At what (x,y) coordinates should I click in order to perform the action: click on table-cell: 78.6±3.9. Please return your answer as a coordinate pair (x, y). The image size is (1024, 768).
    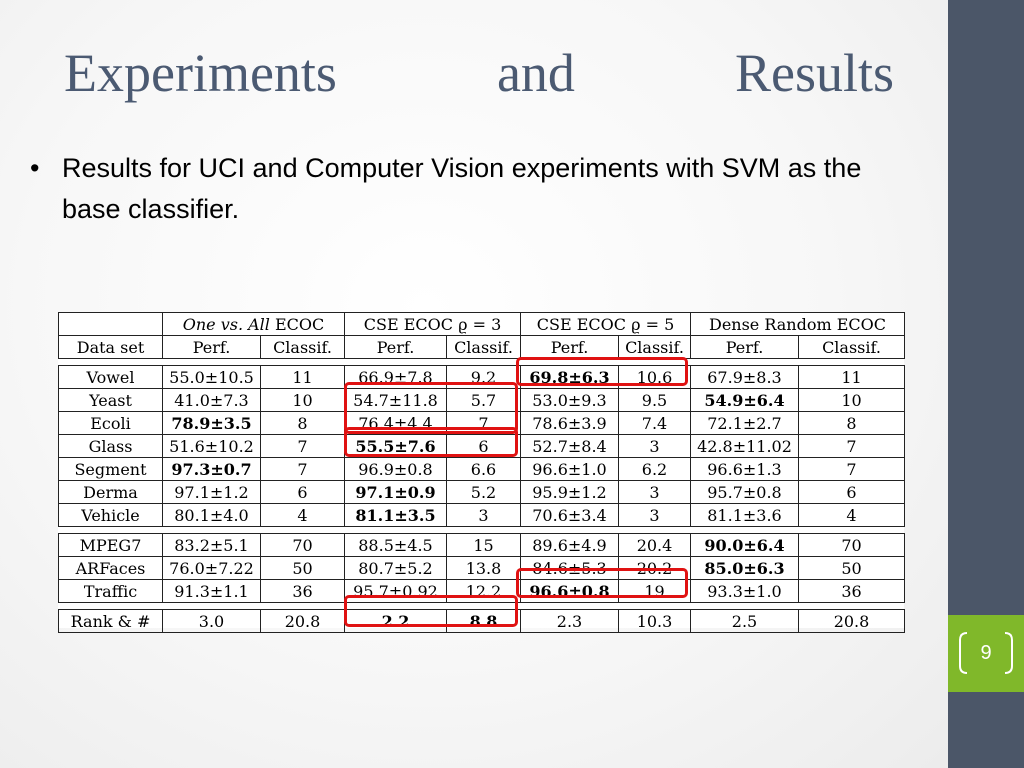
    Looking at the image, I should click on (569, 423).